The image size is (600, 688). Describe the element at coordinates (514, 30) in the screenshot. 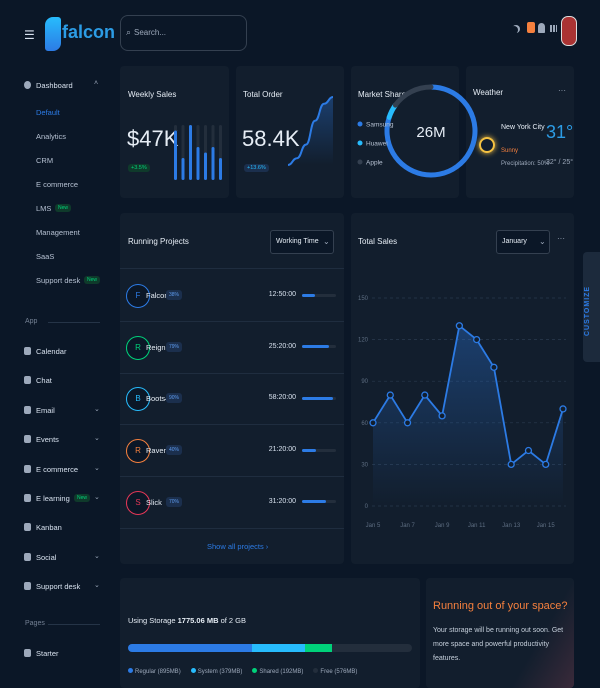

I see `theme-toggle` at that location.